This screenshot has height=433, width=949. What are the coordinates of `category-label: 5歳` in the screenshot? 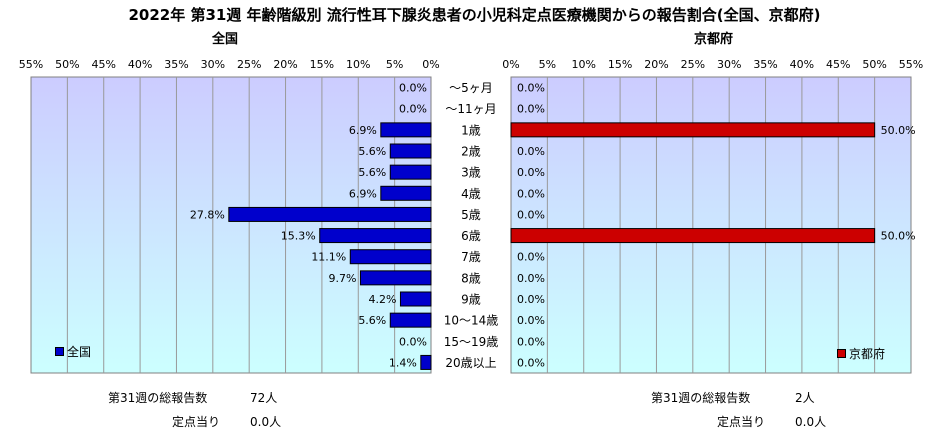 It's located at (471, 215).